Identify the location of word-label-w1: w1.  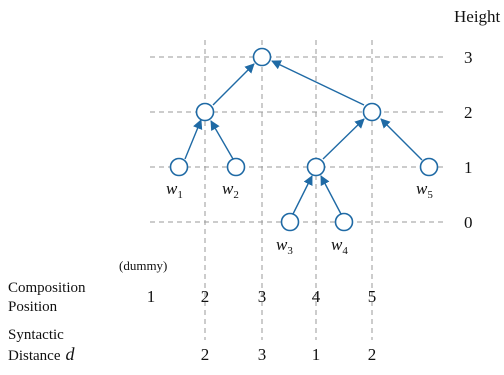
(174, 190).